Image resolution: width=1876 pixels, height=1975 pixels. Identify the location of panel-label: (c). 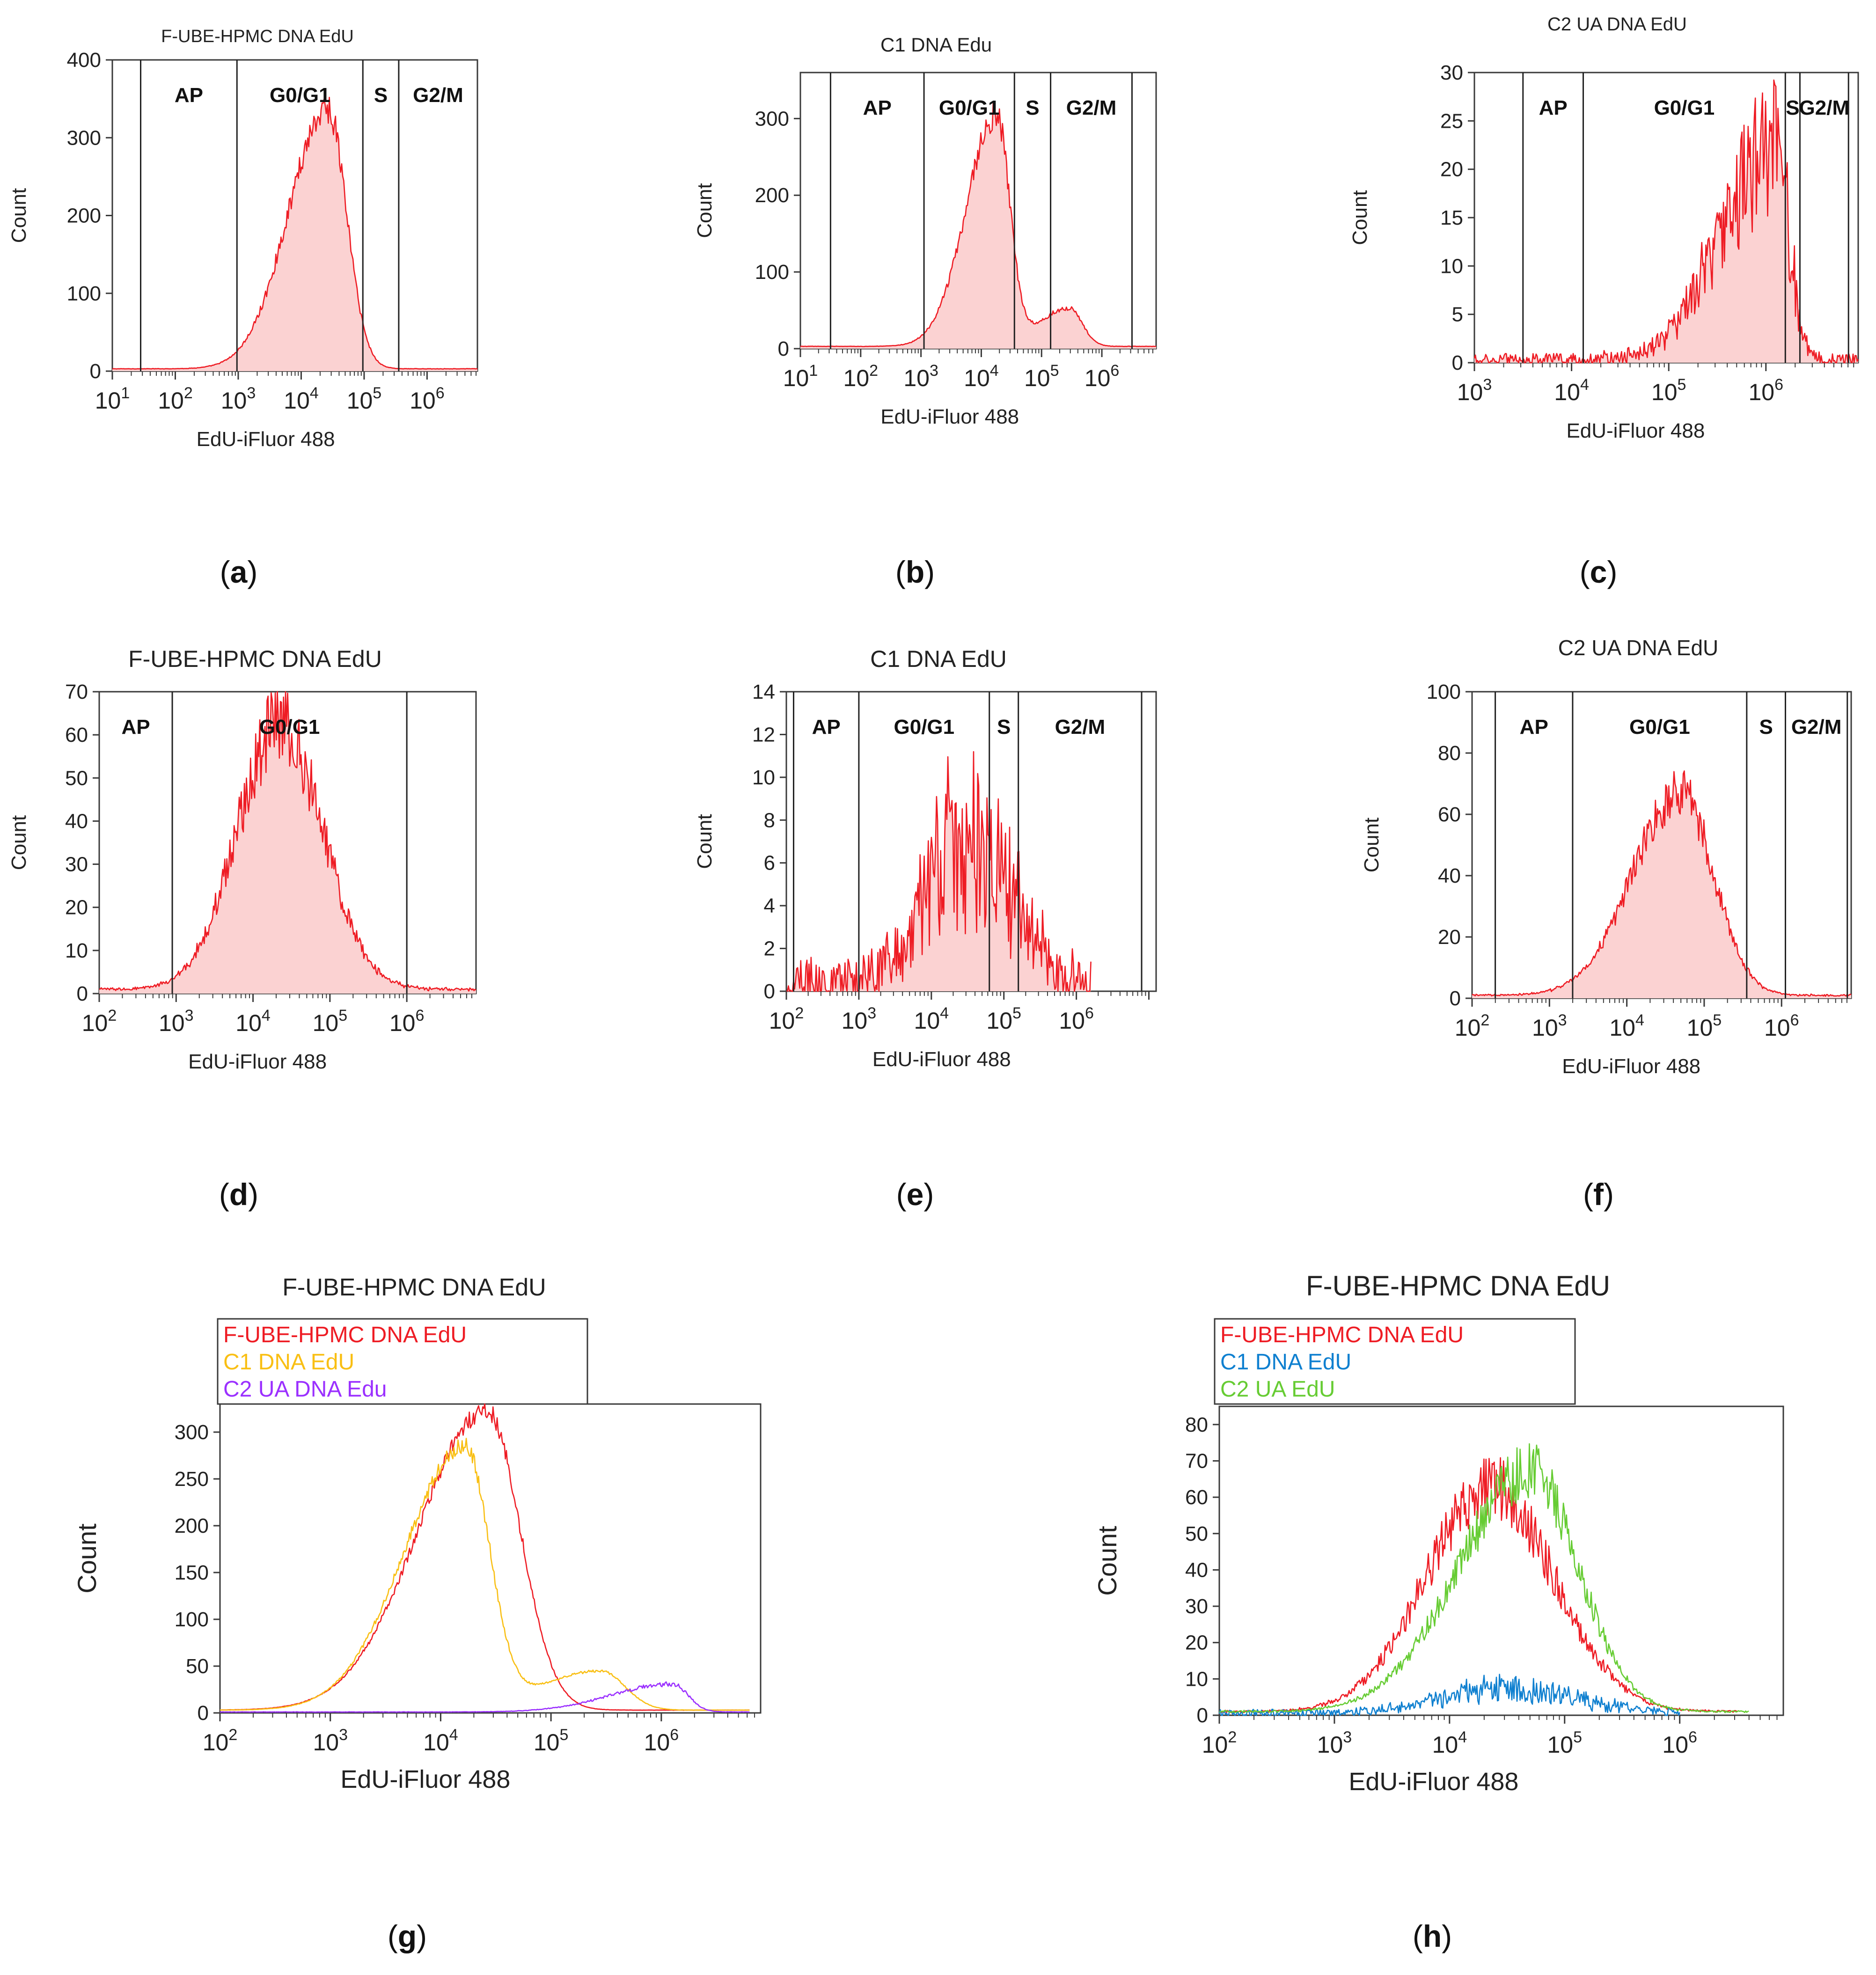
(1599, 572).